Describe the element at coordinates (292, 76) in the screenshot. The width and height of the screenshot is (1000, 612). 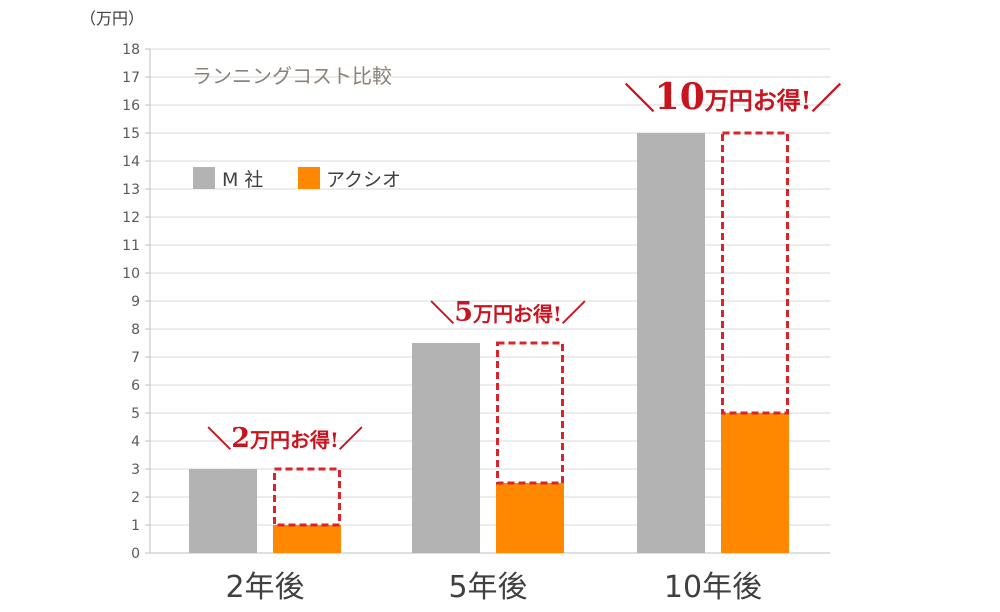
I see `chart-title: ランニングコスト比較` at that location.